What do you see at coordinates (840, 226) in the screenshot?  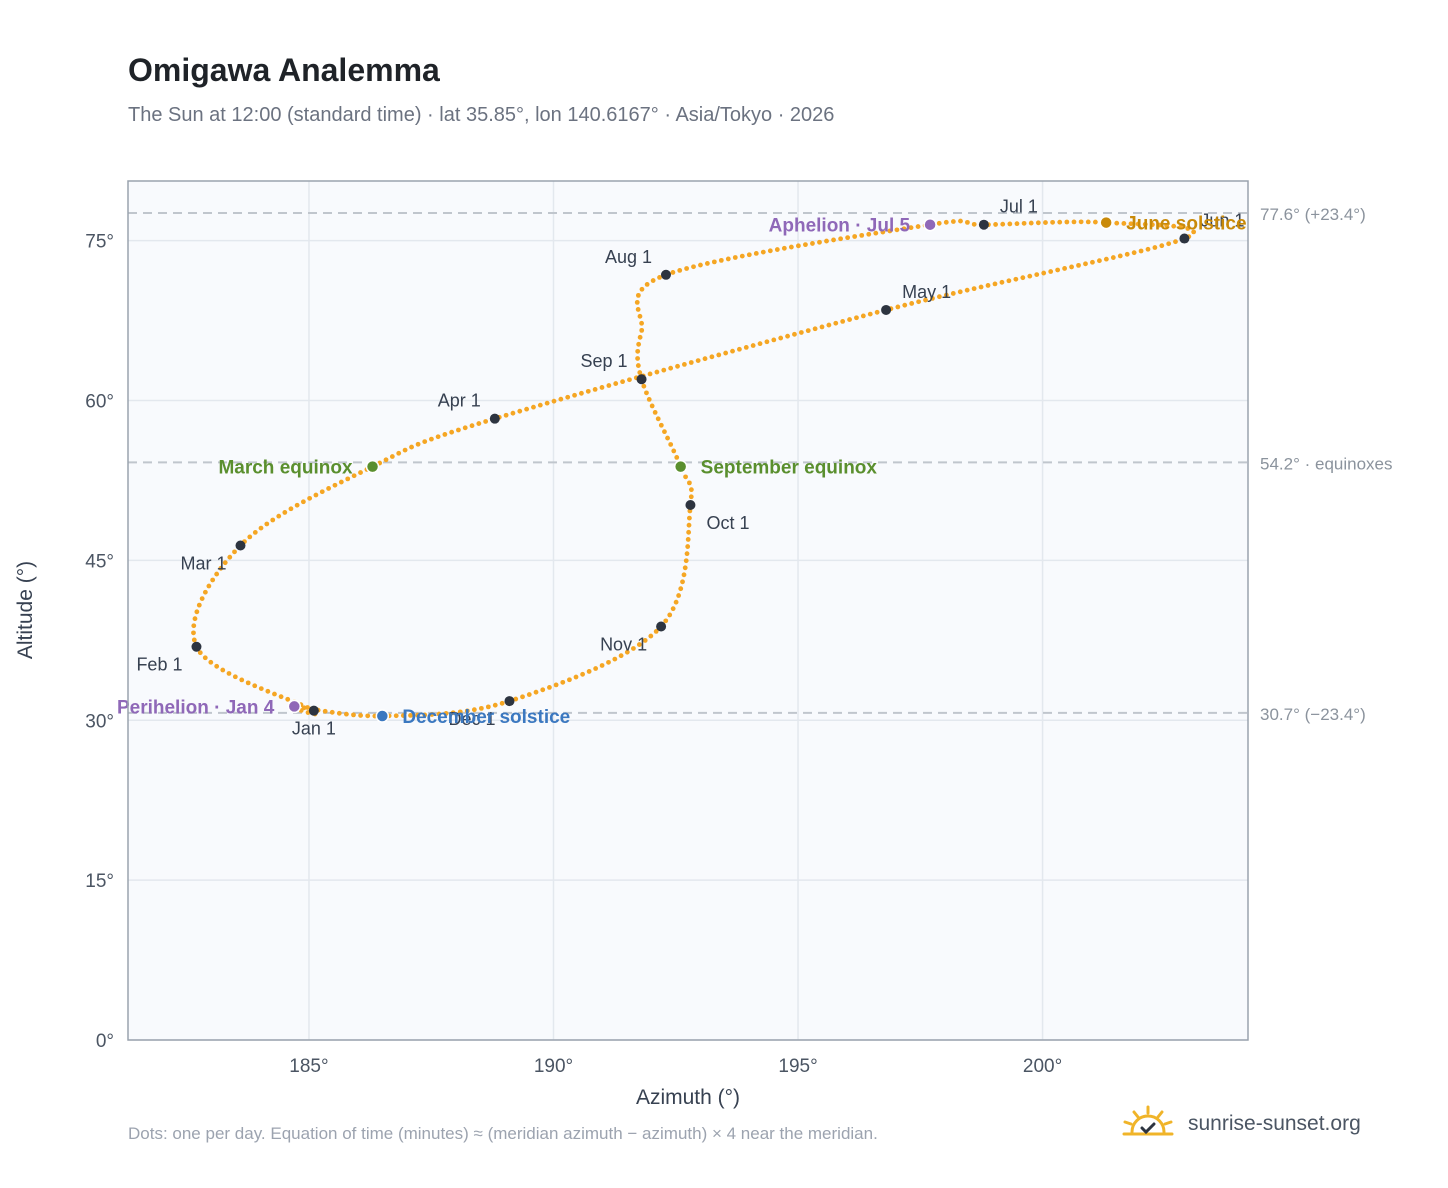 I see `event-label: Aphelion · Jul 5` at bounding box center [840, 226].